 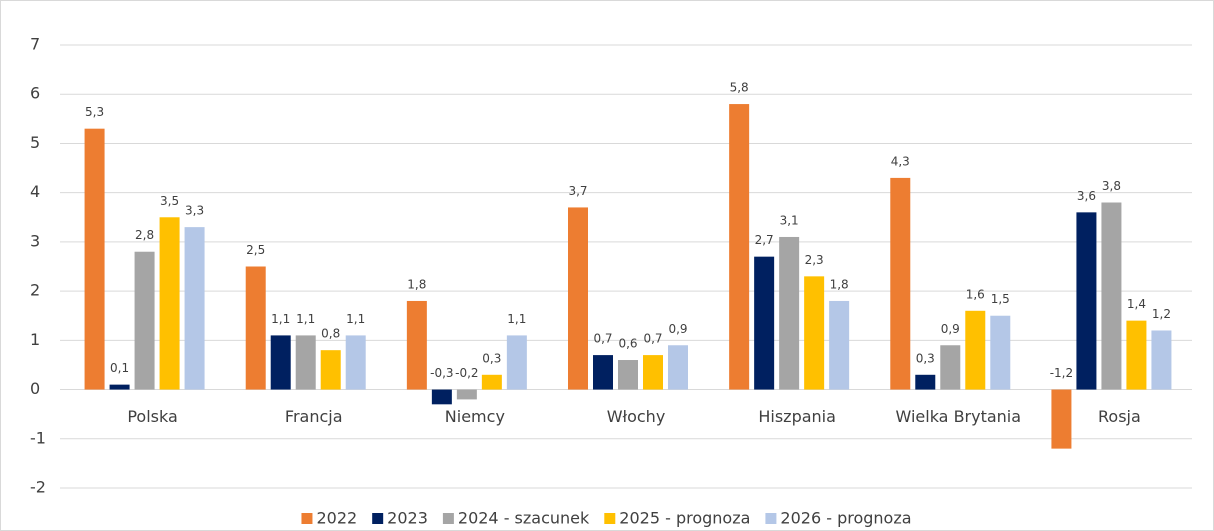 I want to click on legend-label: 2025 - prognoza, so click(x=684, y=518).